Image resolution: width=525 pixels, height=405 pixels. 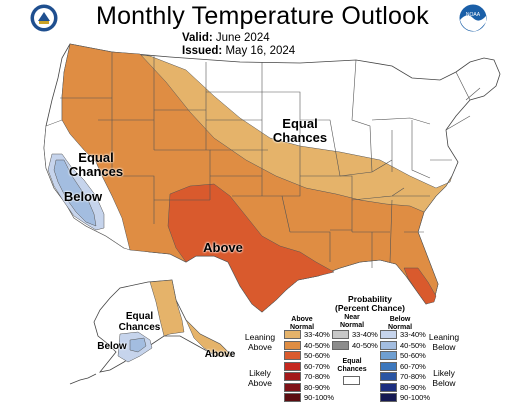 What do you see at coordinates (262, 16) in the screenshot?
I see `page-title: Monthly Temperature Outlook` at bounding box center [262, 16].